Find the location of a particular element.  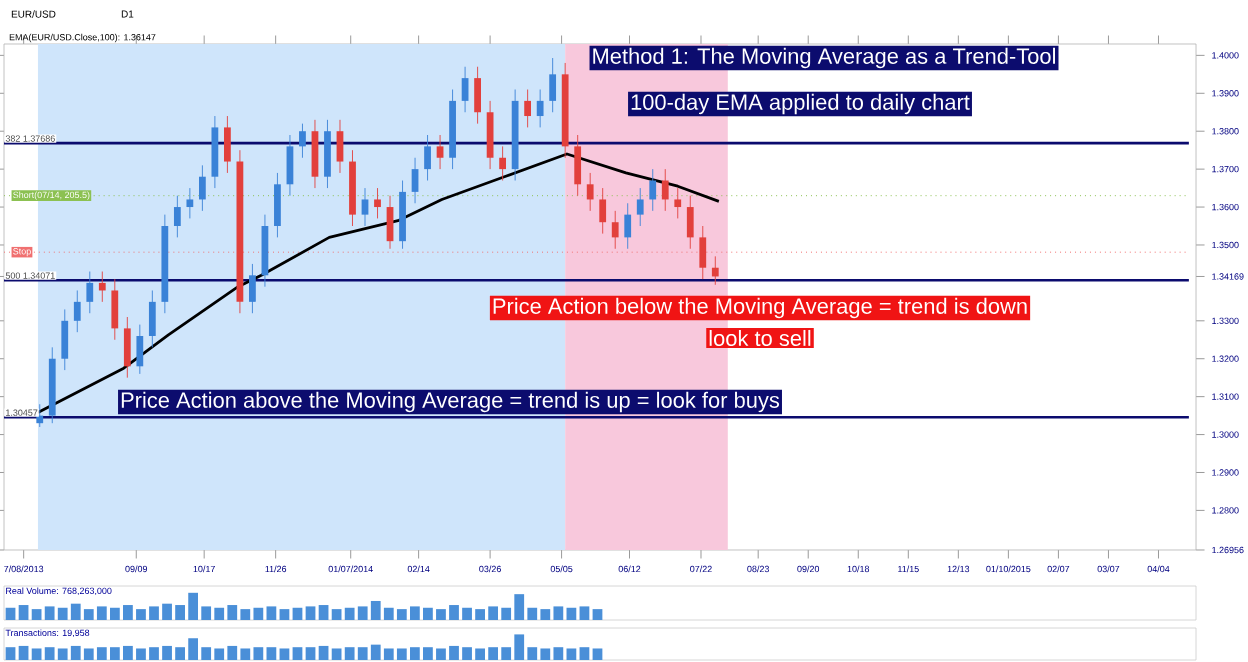

annotation: 100-day EMA applied to daily chart is located at coordinates (800, 104).